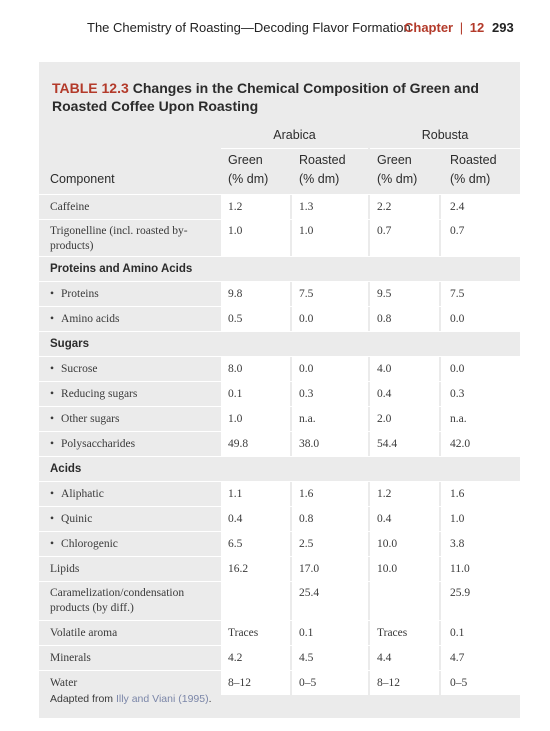 Image resolution: width=550 pixels, height=731 pixels. Describe the element at coordinates (480, 319) in the screenshot. I see `value-cell-robusta-roasted: 0.0` at that location.